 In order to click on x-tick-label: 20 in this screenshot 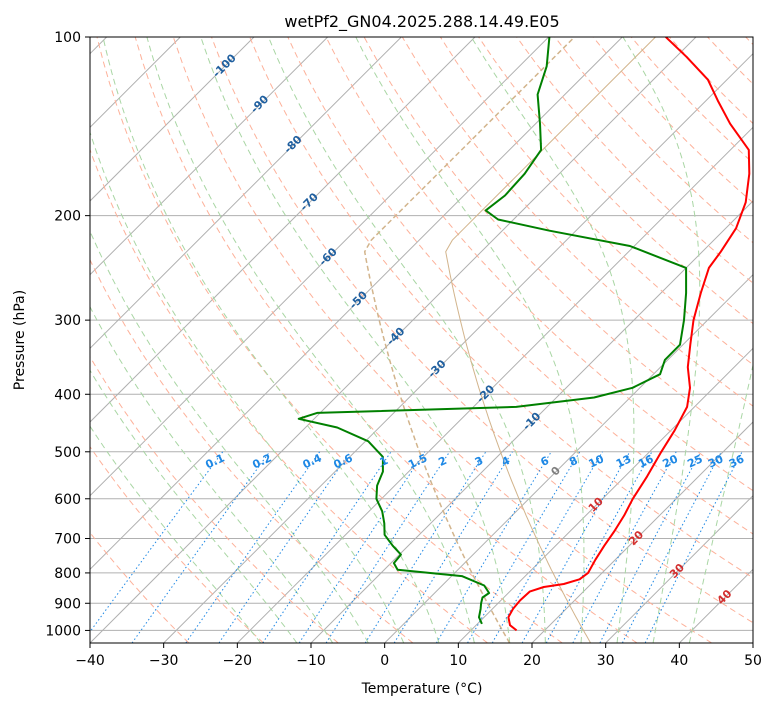, I will do `click(532, 661)`.